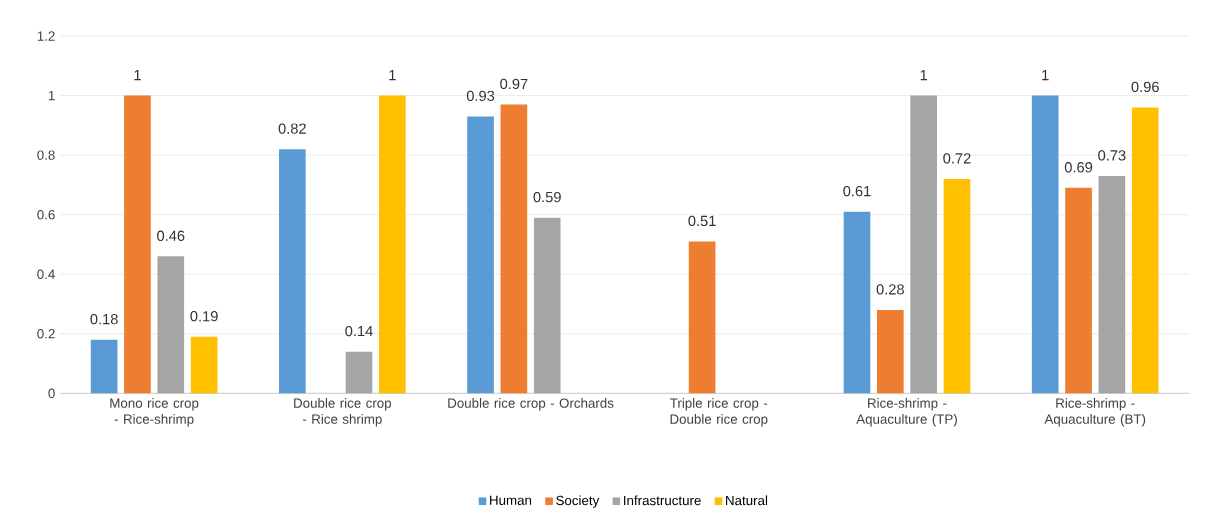  I want to click on legend-label: Natural, so click(747, 500).